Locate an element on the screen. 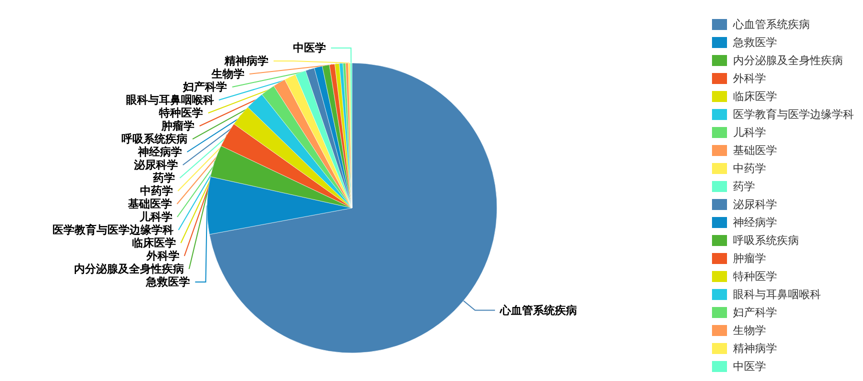 This screenshot has width=863, height=381. legend-label: 内分泌腺及全身性疾病 is located at coordinates (788, 60).